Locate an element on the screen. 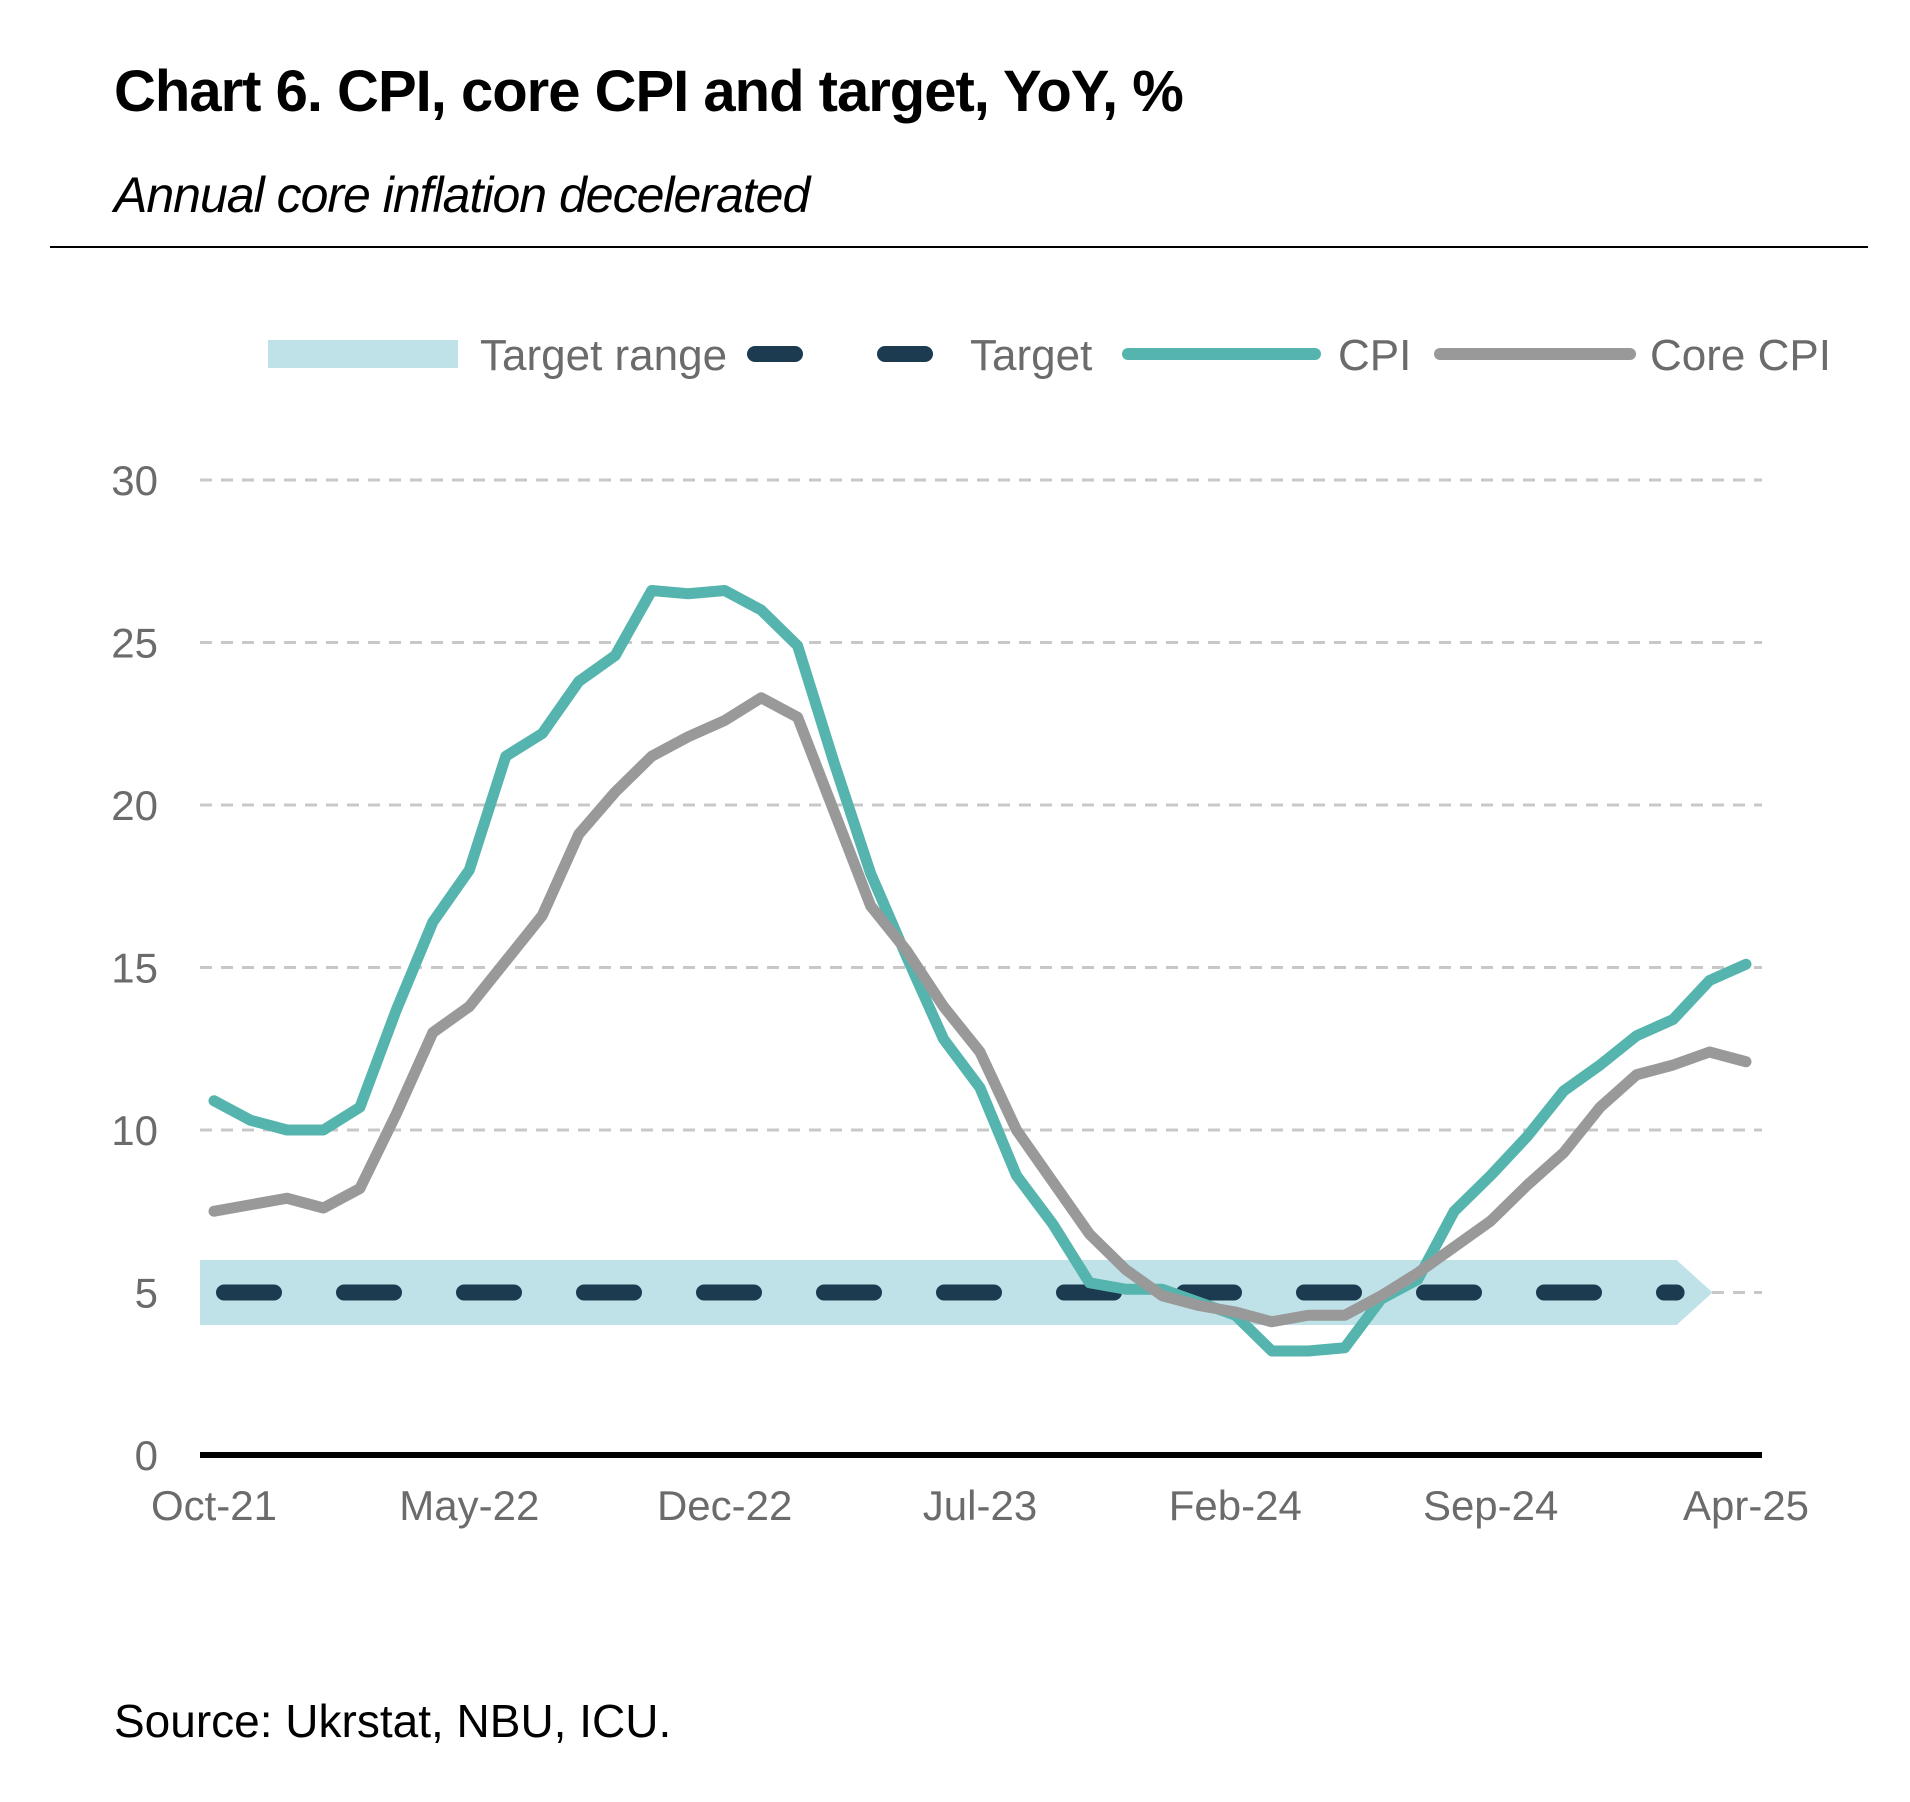  x-tick-label: Sep-24 is located at coordinates (1490, 1505).